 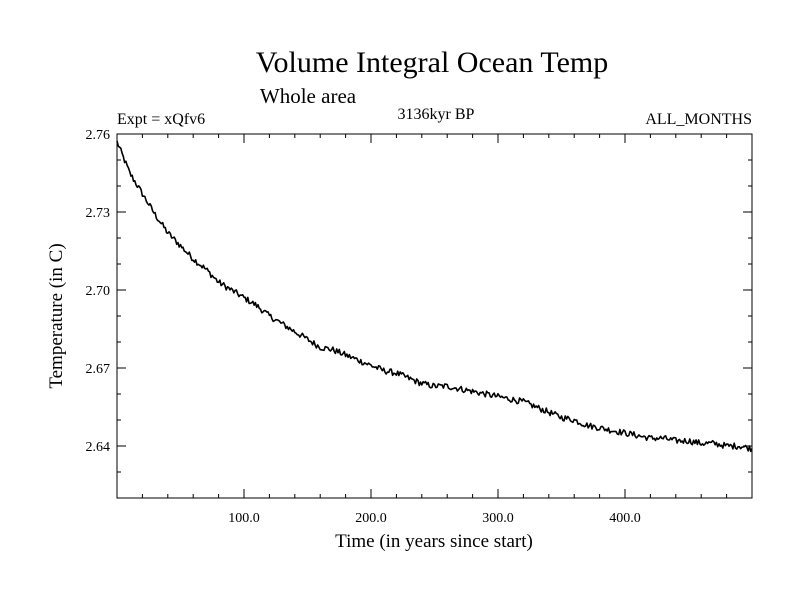 I want to click on months-label: ALL_MONTHS, so click(x=698, y=119).